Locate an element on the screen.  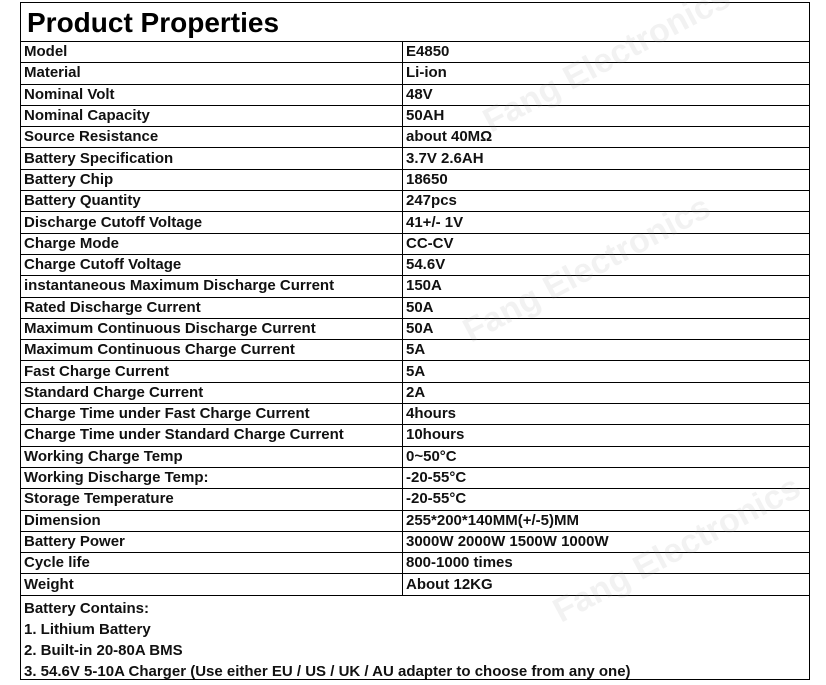
property-value: about 40MΩ is located at coordinates (605, 137).